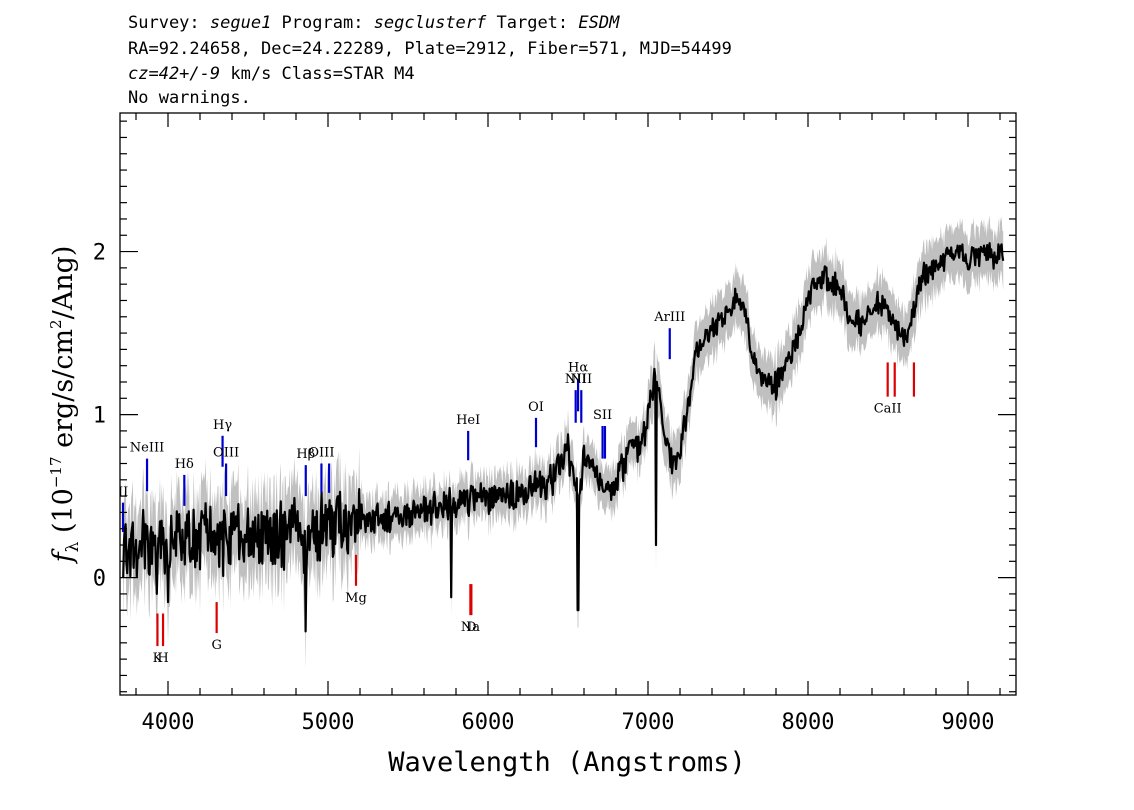 The width and height of the screenshot is (1134, 810). I want to click on header-survey-part: Program:, so click(322, 23).